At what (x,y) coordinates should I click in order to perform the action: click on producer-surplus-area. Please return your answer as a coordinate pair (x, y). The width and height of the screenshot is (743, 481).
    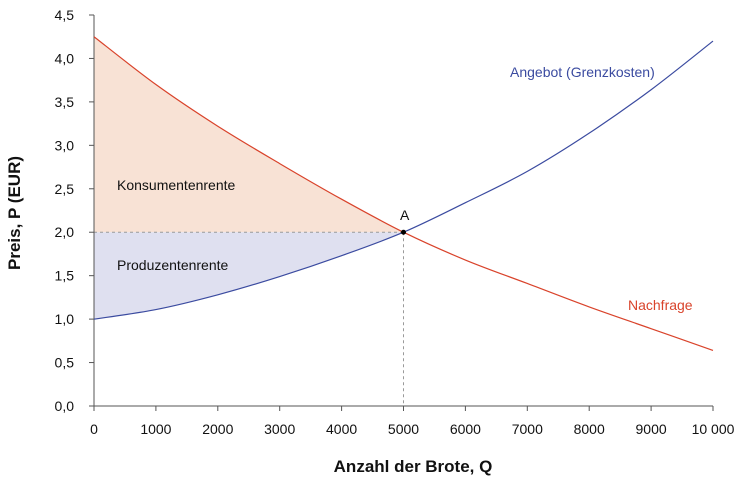
    Looking at the image, I should click on (249, 276).